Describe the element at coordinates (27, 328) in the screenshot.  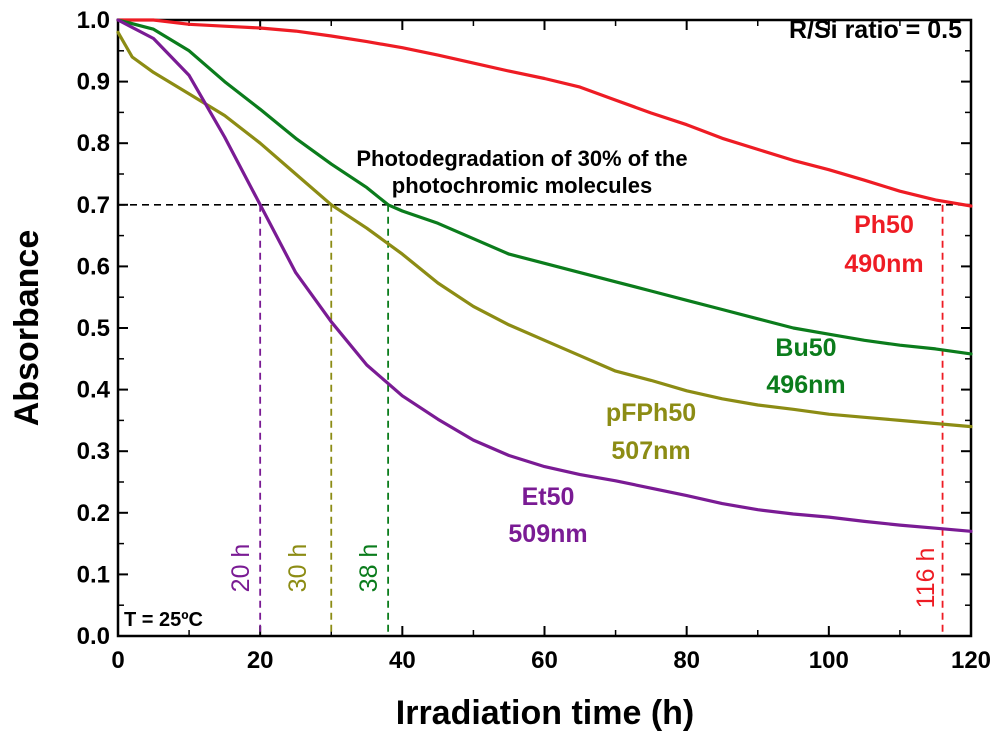
I see `y-axis-title: Absorbance` at that location.